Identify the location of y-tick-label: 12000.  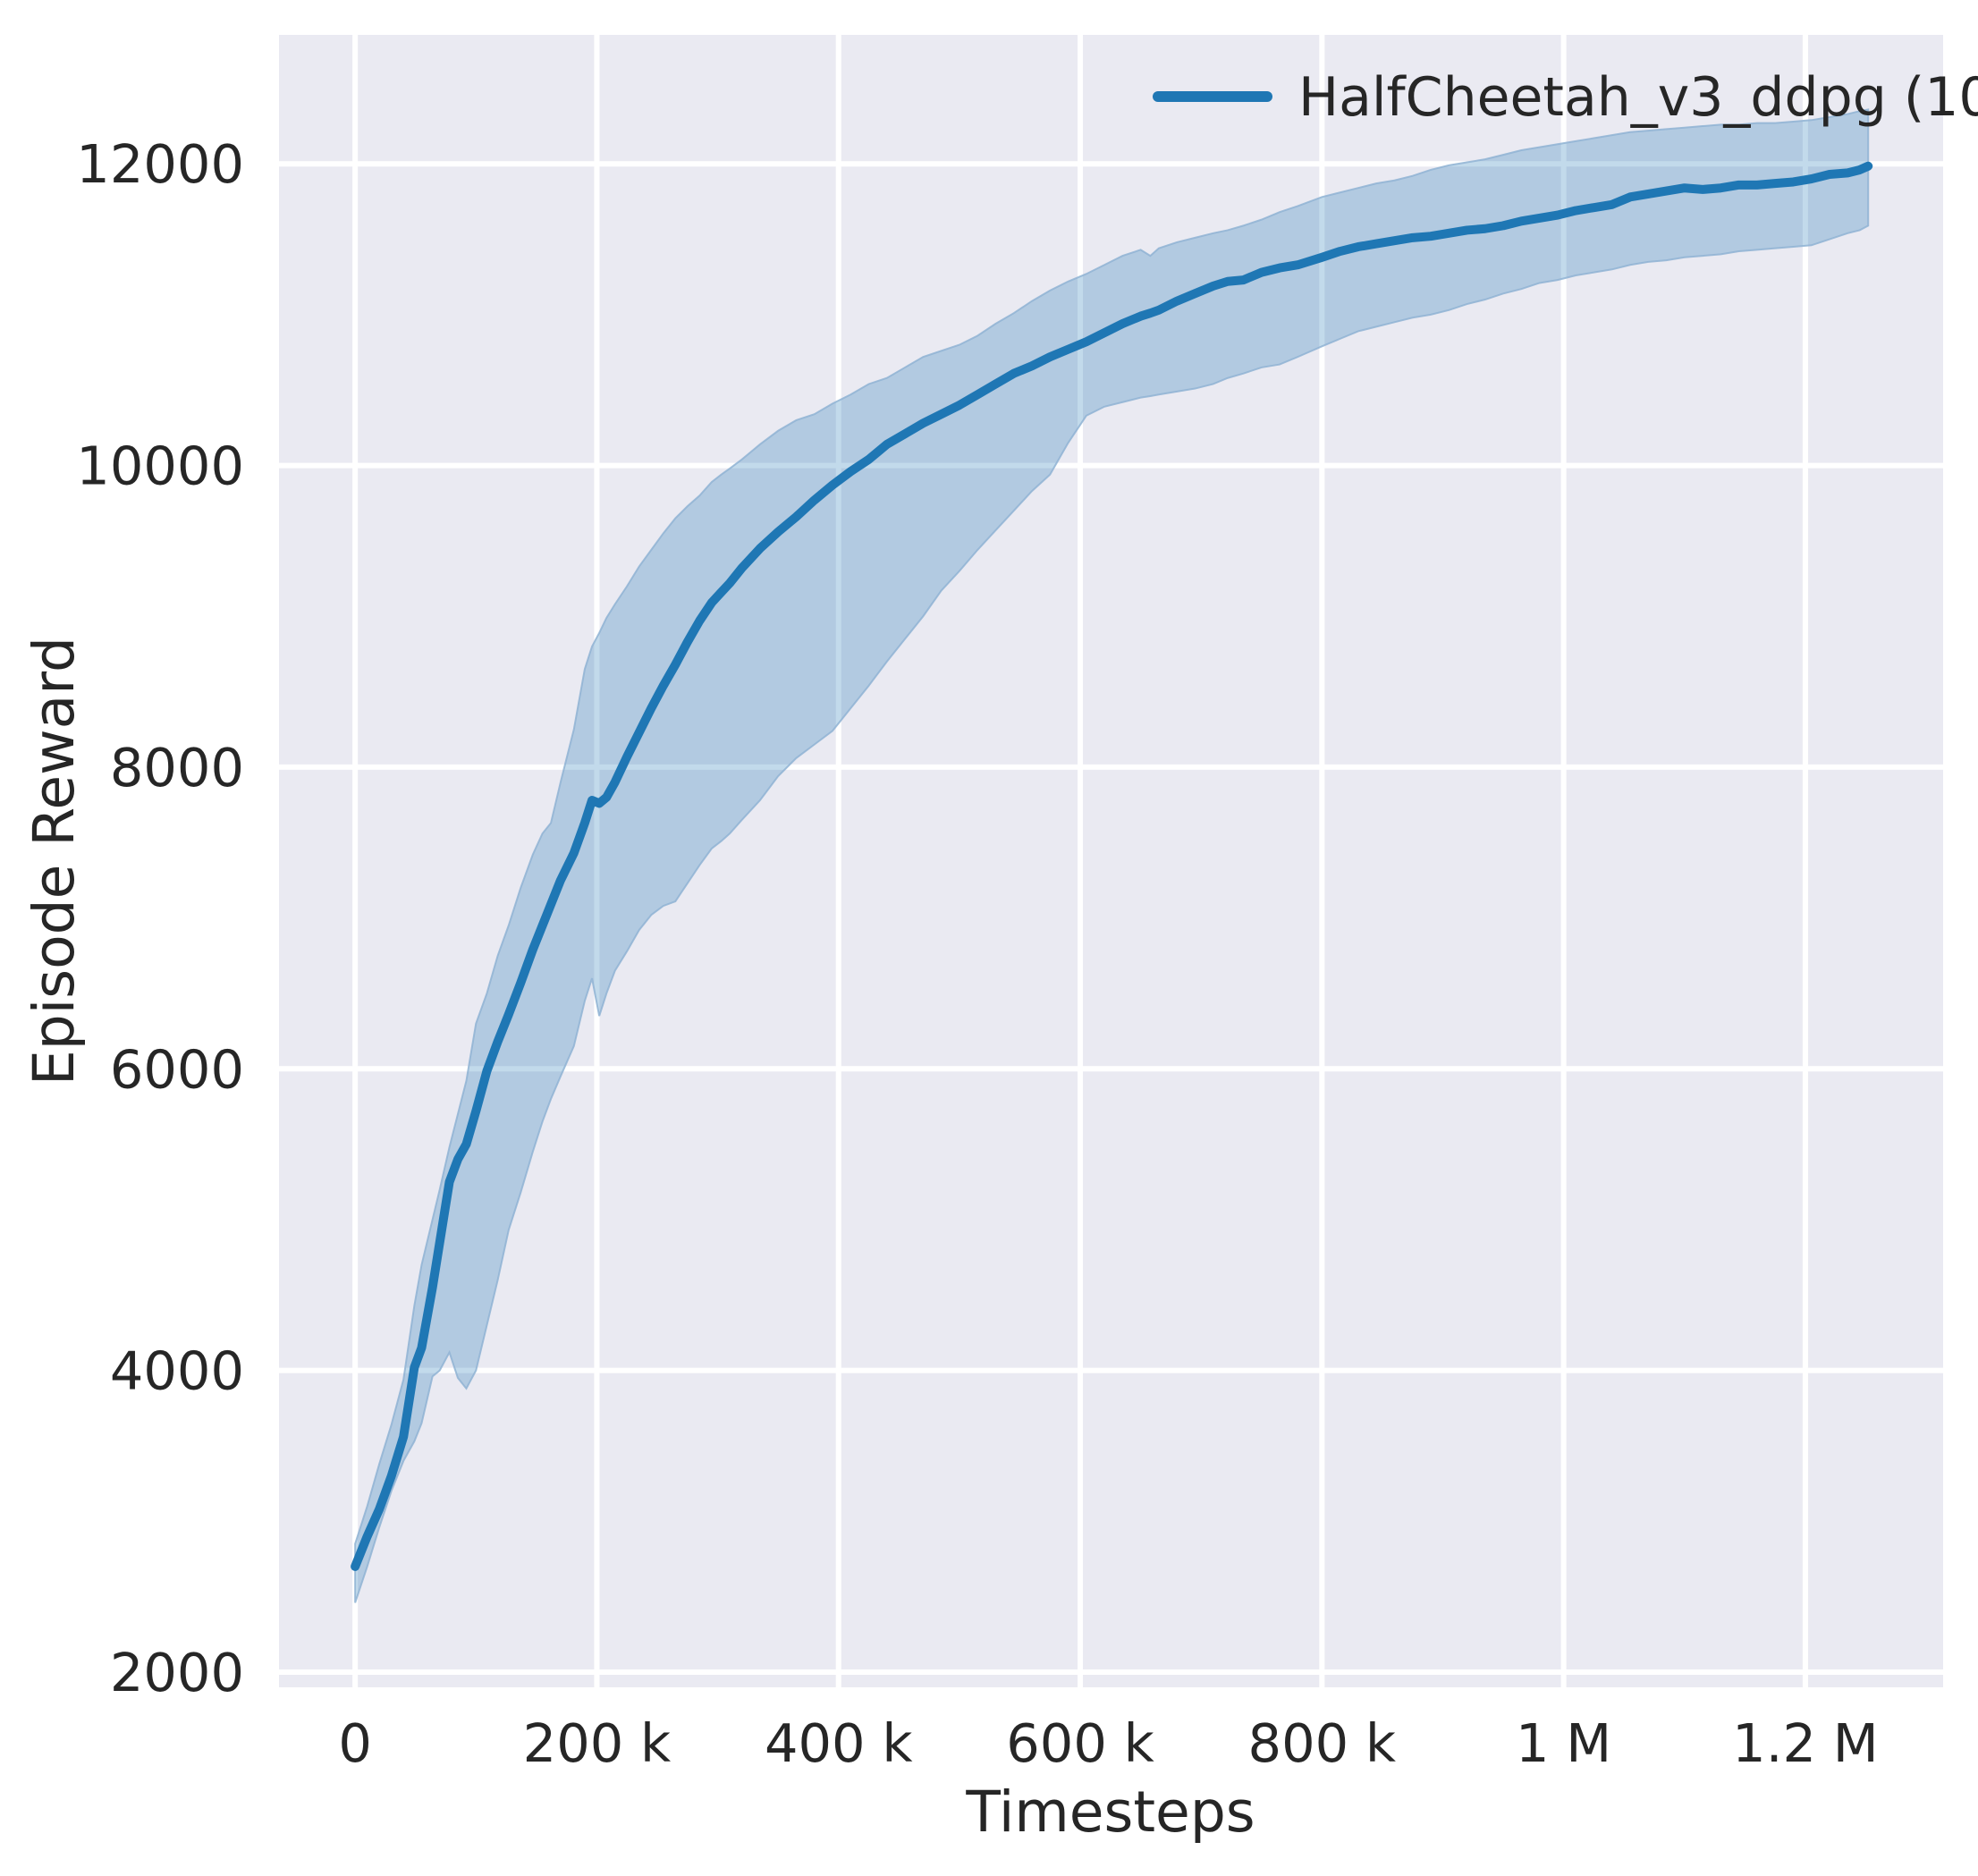
(160, 164).